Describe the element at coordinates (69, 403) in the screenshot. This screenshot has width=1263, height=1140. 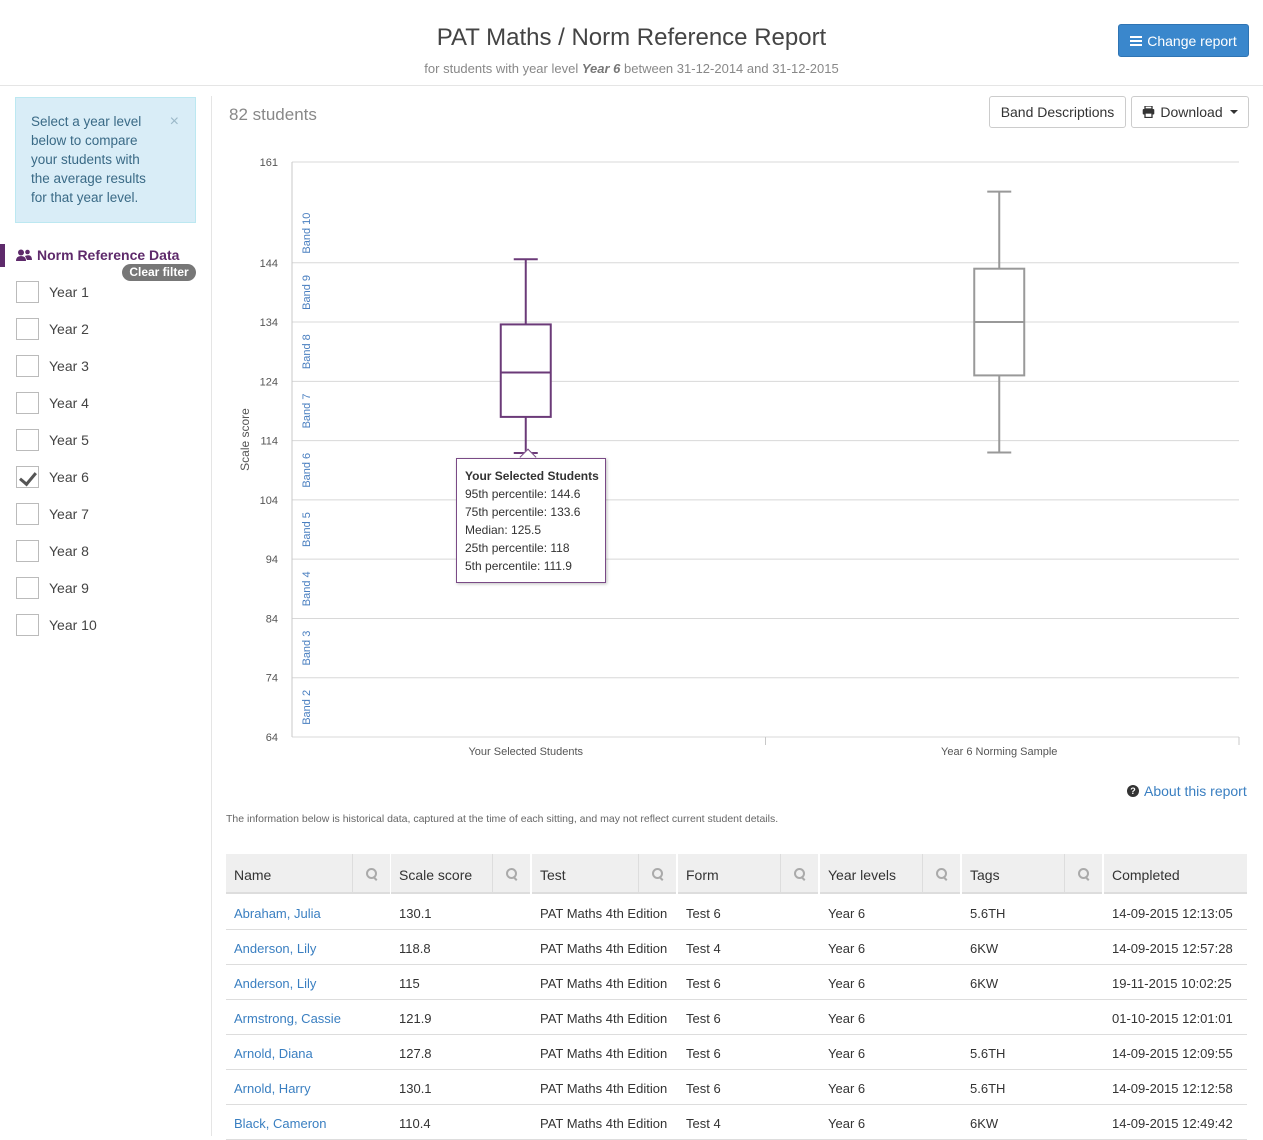
I see `year-label: Year 4` at that location.